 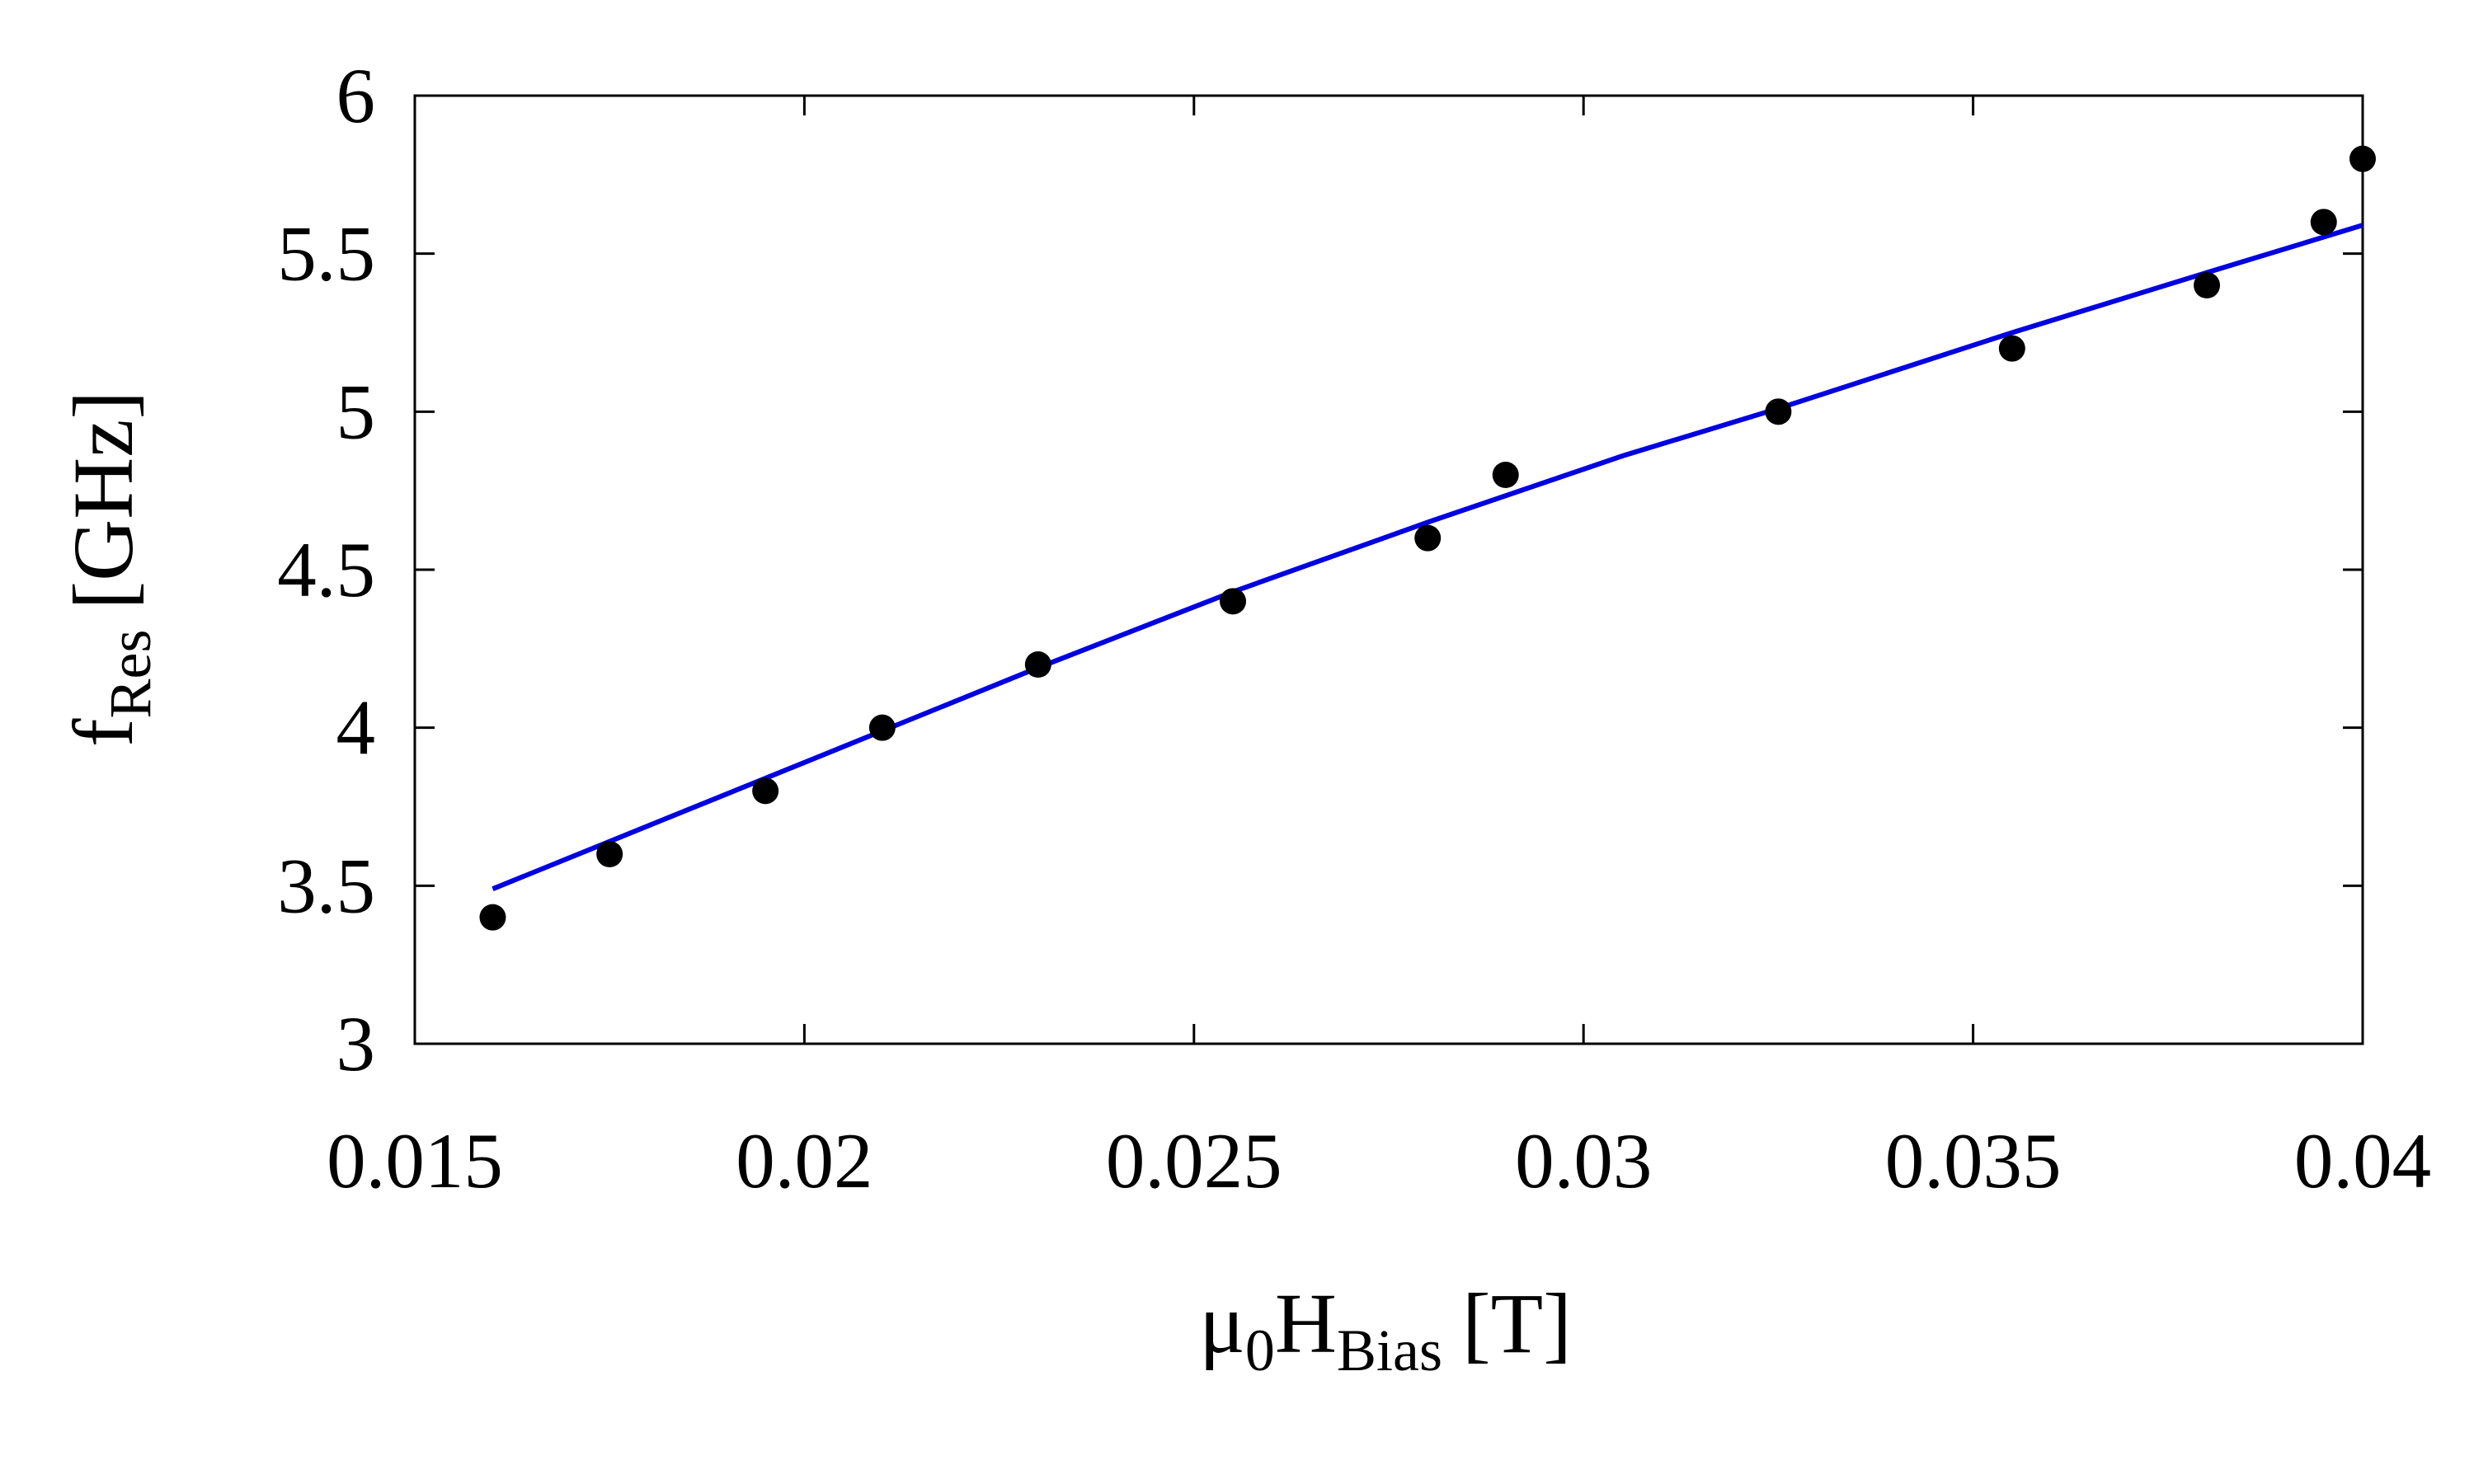 I want to click on ylabel-part: f, so click(x=103, y=732).